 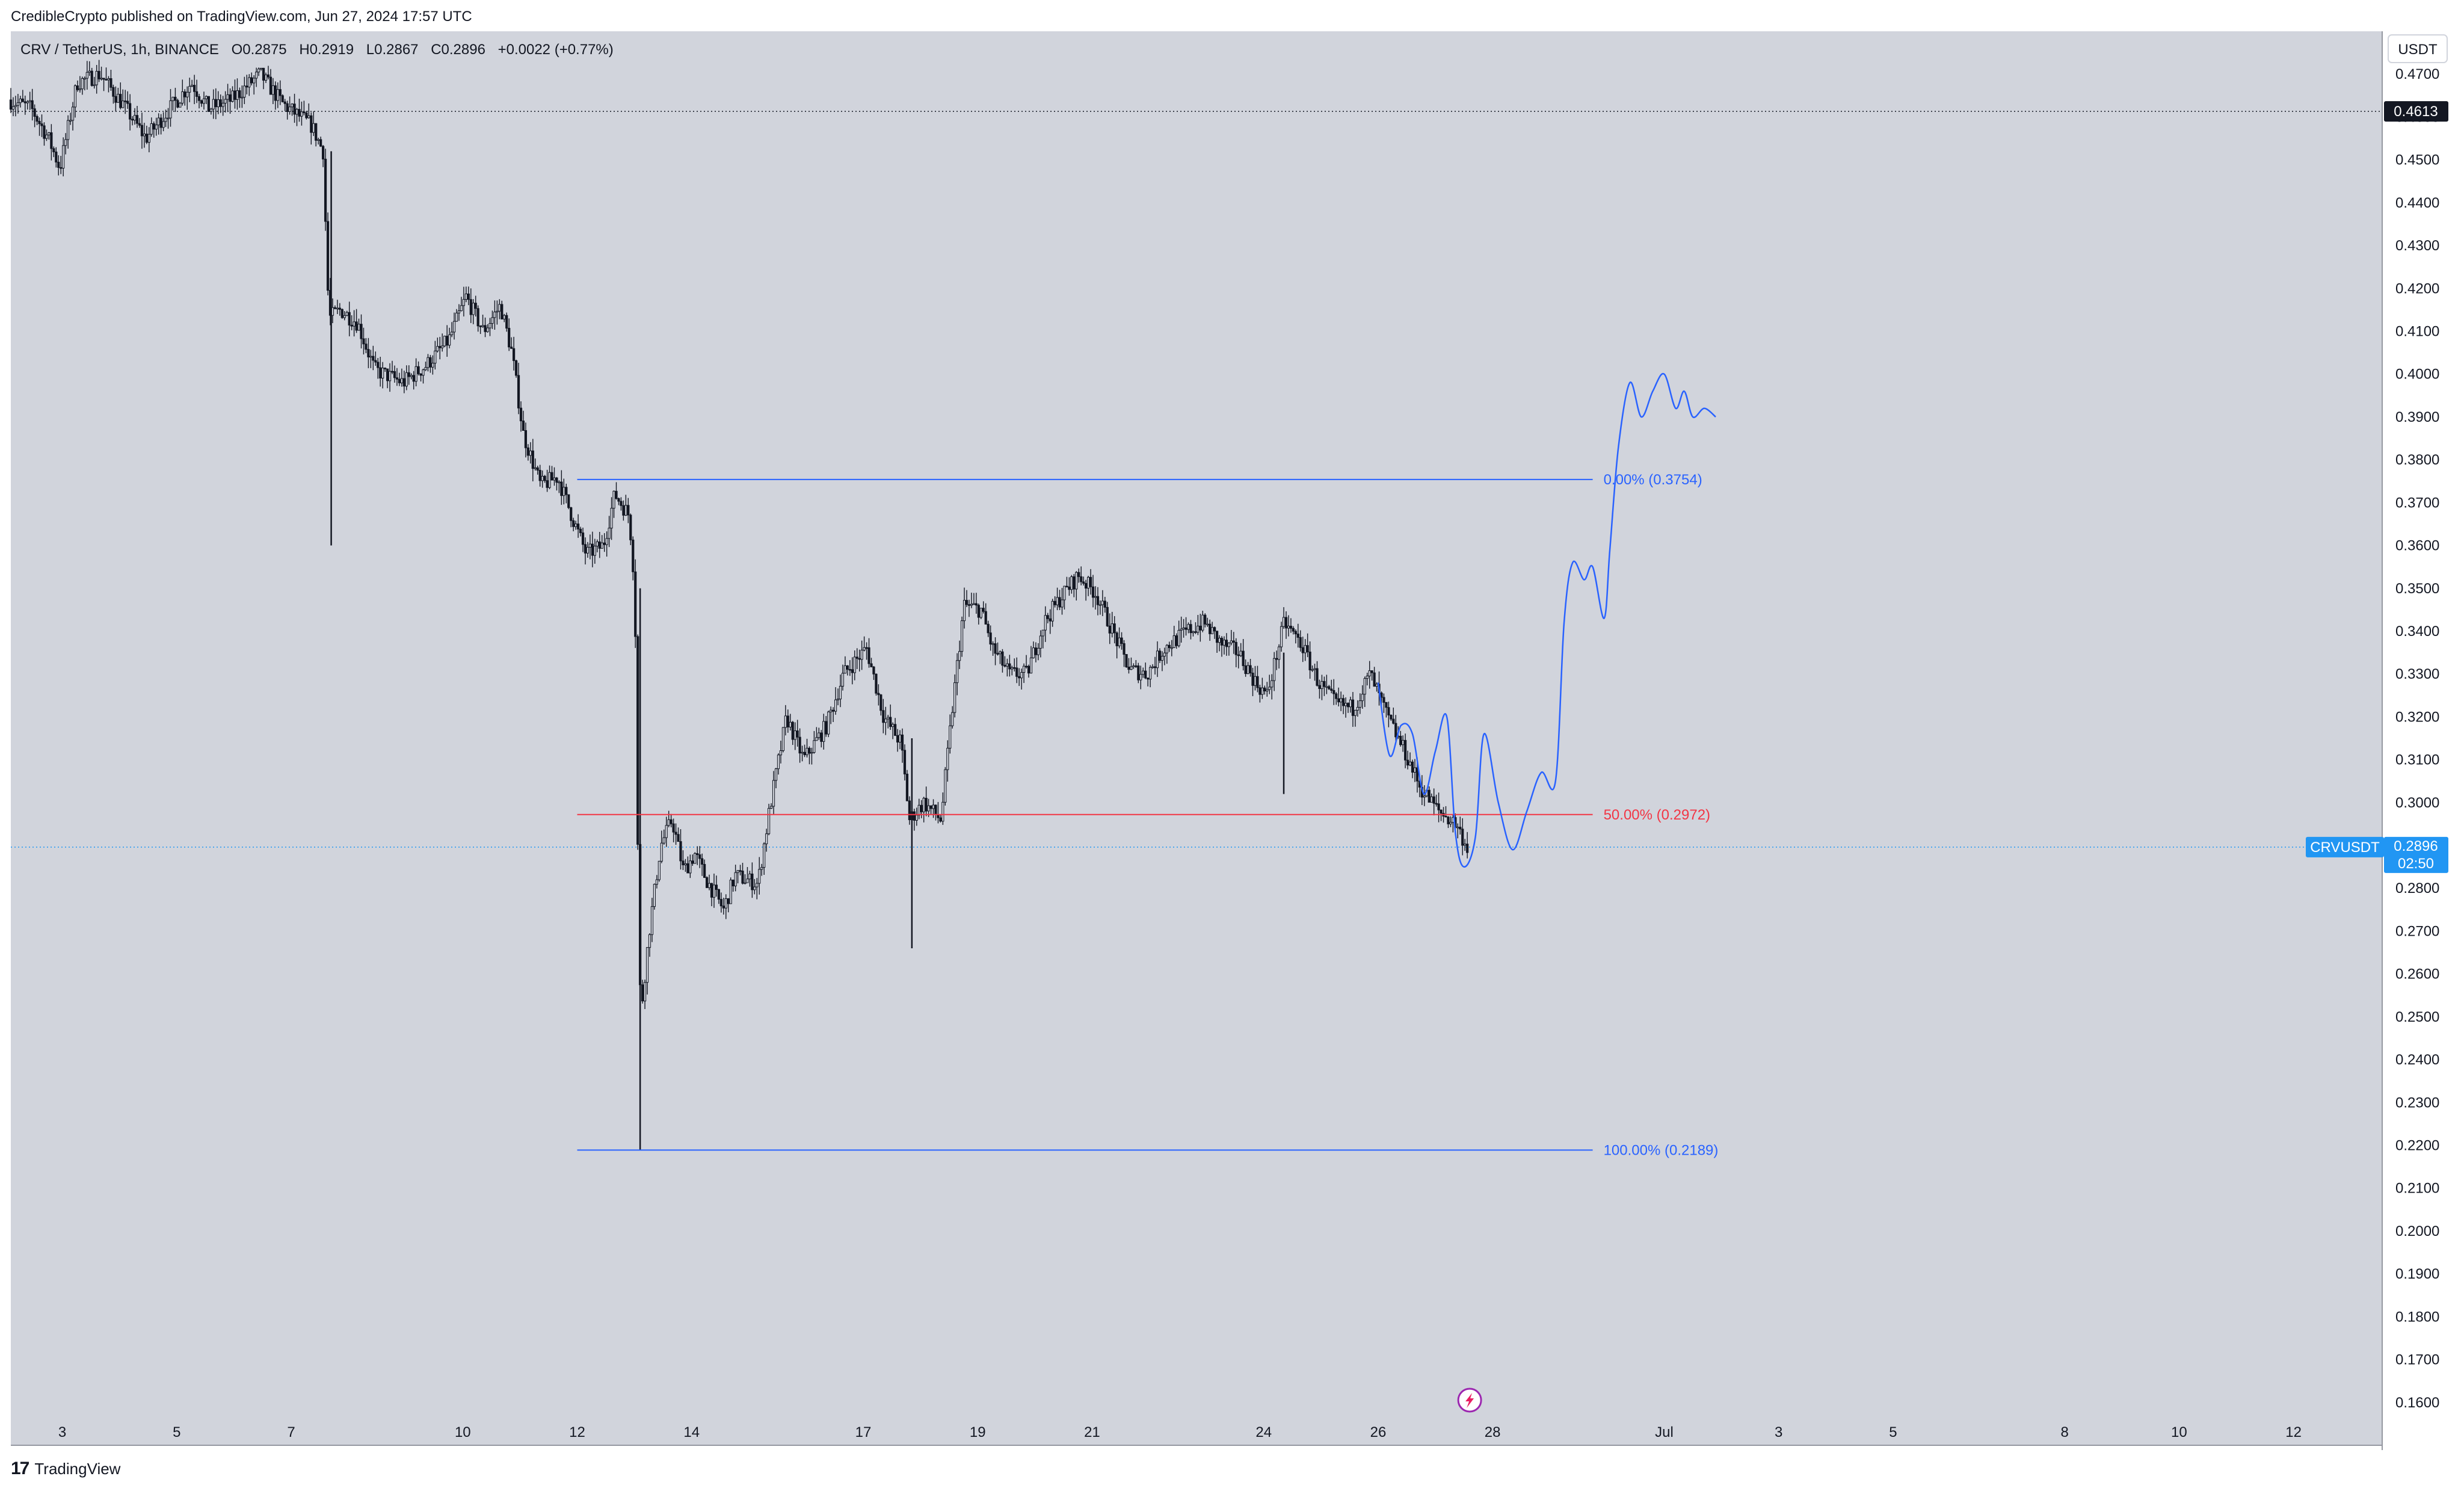 What do you see at coordinates (2345, 847) in the screenshot?
I see `symbol-tag-text: CRVUSDT` at bounding box center [2345, 847].